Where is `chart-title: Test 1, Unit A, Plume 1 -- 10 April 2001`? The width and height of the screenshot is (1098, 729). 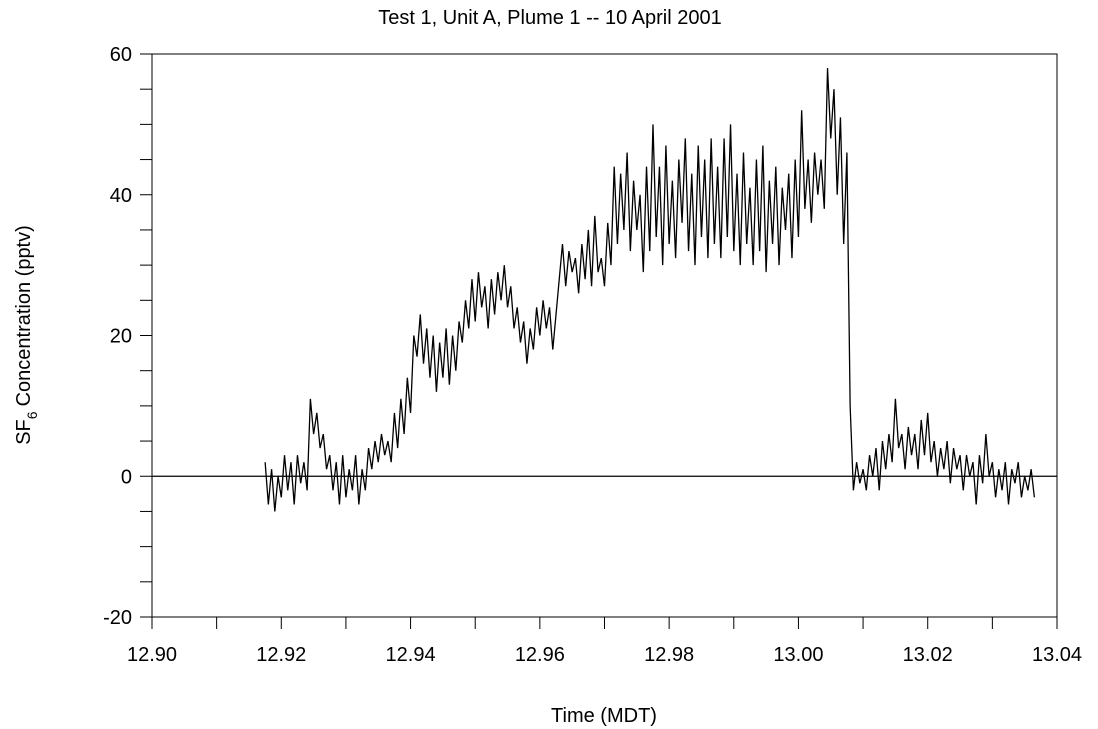
chart-title: Test 1, Unit A, Plume 1 -- 10 April 2001 is located at coordinates (550, 18).